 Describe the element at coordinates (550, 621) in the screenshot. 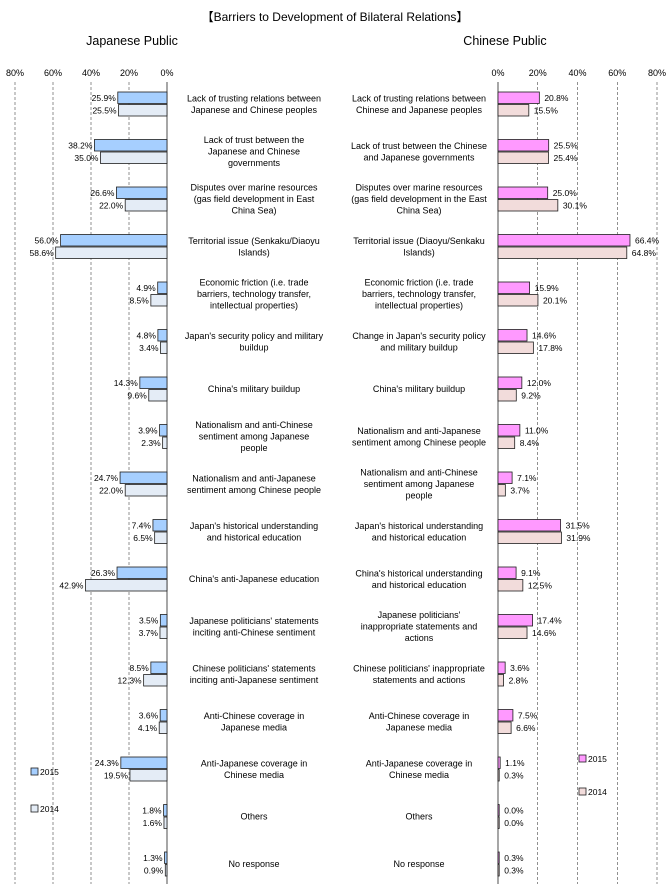

I see `cn-value-label-2015: 17.4%` at that location.